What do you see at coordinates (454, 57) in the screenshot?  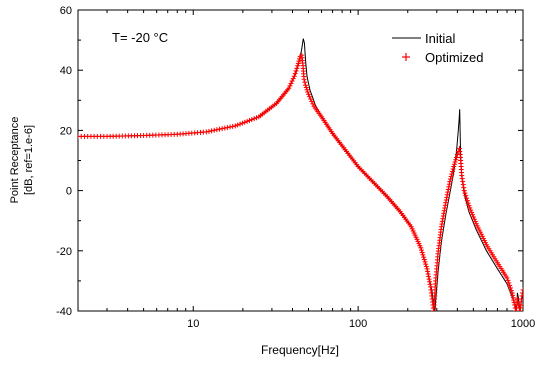 I see `legend-label-optimized: Optimized` at bounding box center [454, 57].